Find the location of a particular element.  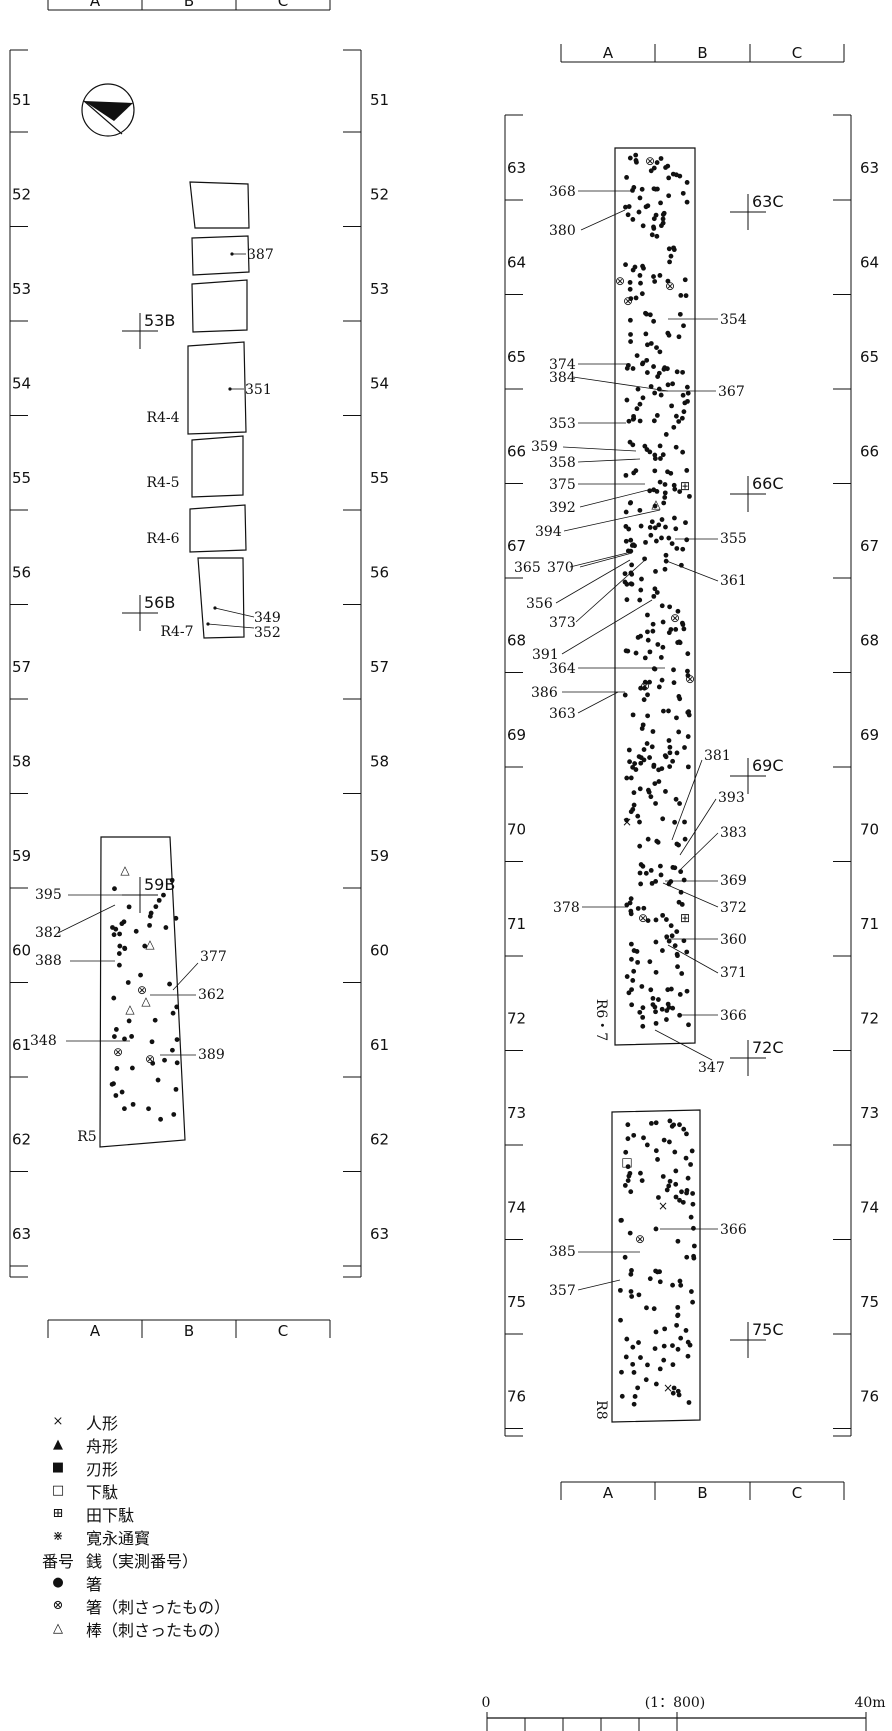

find-number: 382 is located at coordinates (48, 933).